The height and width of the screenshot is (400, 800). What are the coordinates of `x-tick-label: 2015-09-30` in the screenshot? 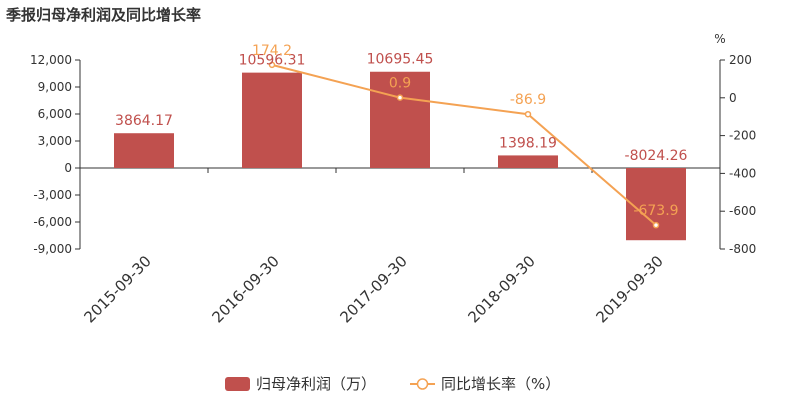 It's located at (117, 289).